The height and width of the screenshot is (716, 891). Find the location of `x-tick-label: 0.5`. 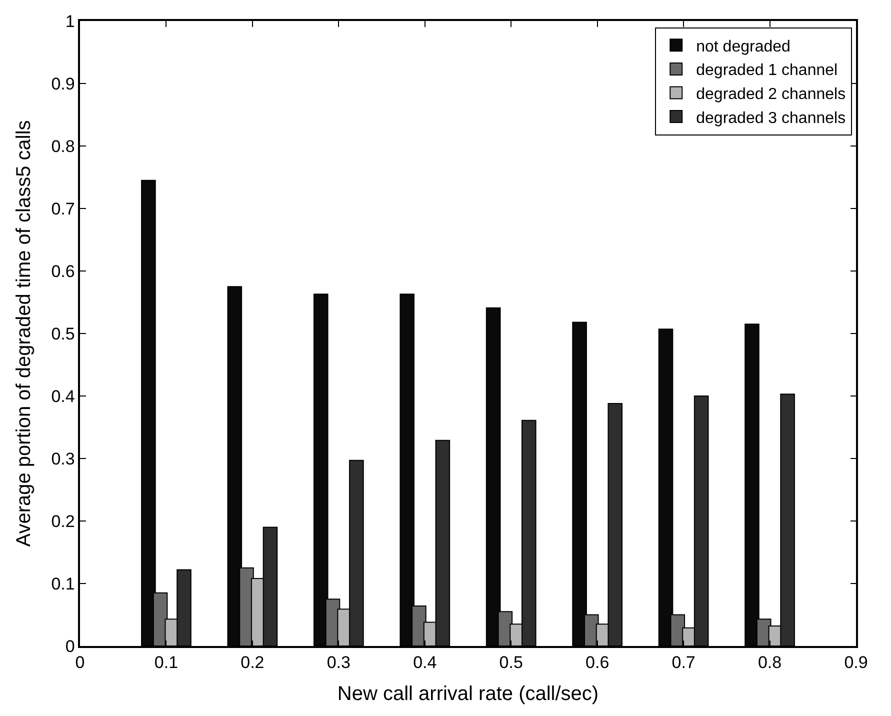

x-tick-label: 0.5 is located at coordinates (511, 662).